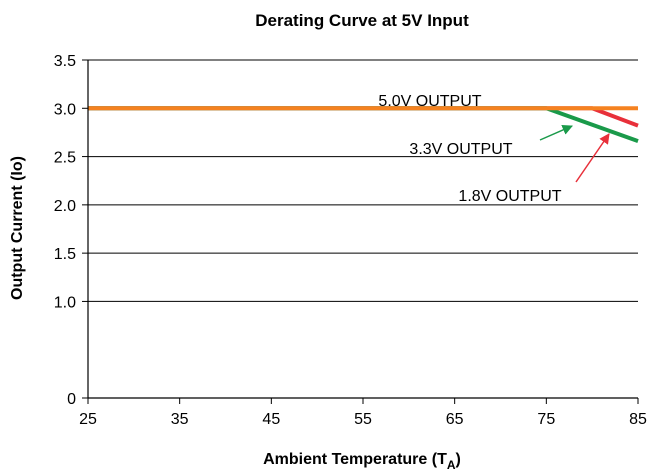 The width and height of the screenshot is (650, 474). I want to click on x-tick-label: 75, so click(546, 419).